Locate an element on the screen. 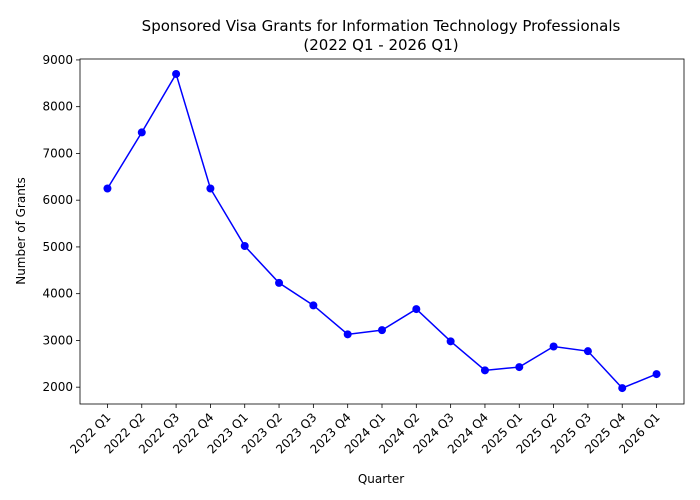 The image size is (700, 500). y-tick-label: 7000 is located at coordinates (57, 153).